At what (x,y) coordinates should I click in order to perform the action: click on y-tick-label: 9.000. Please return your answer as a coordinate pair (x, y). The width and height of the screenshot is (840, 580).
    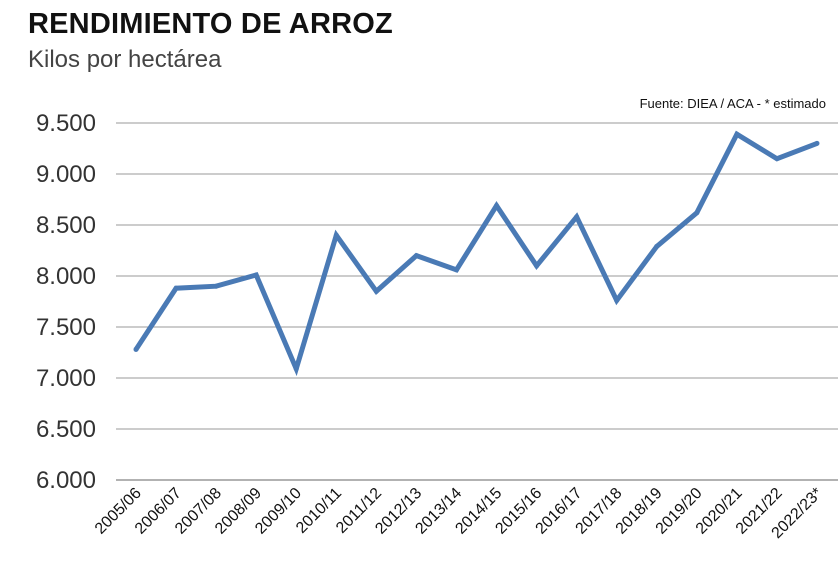
    Looking at the image, I should click on (66, 174).